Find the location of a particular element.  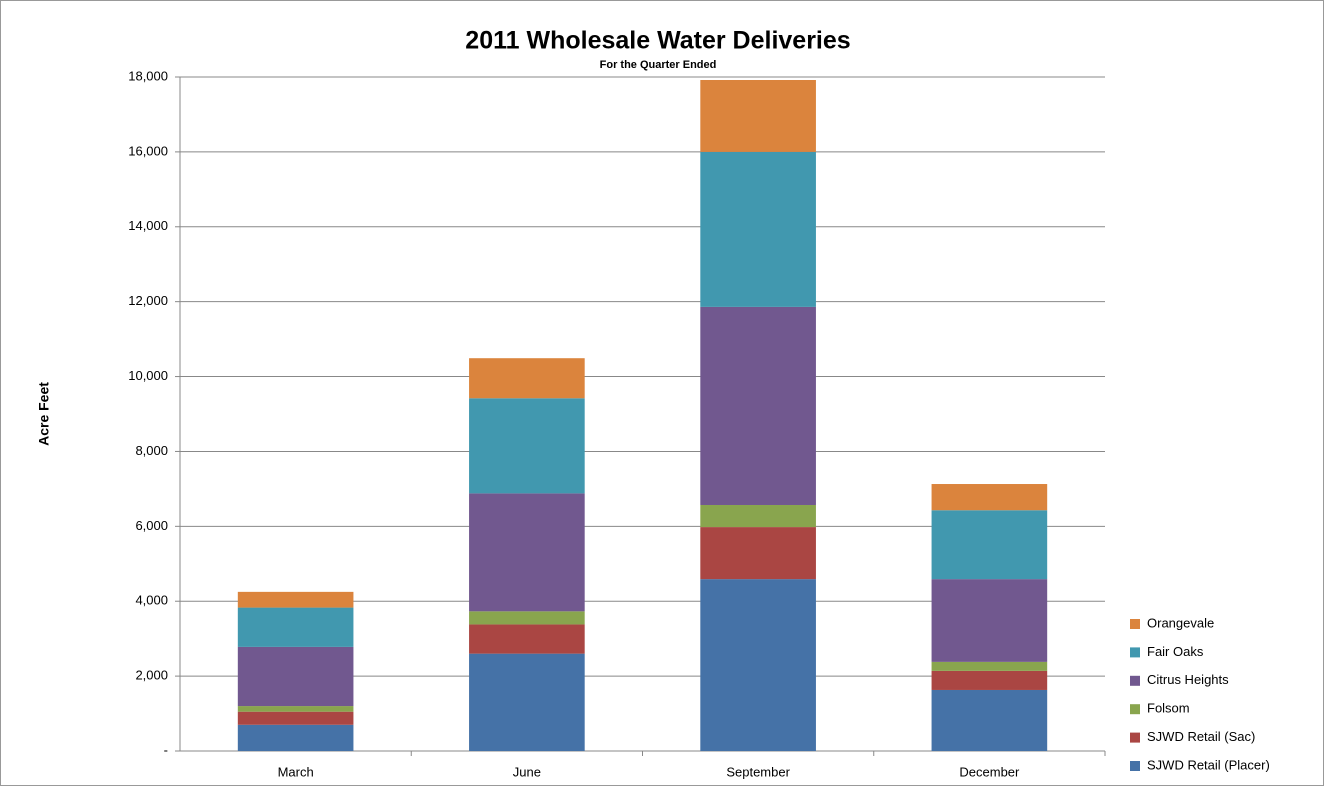

y-tick-label: 18,000 is located at coordinates (148, 75).